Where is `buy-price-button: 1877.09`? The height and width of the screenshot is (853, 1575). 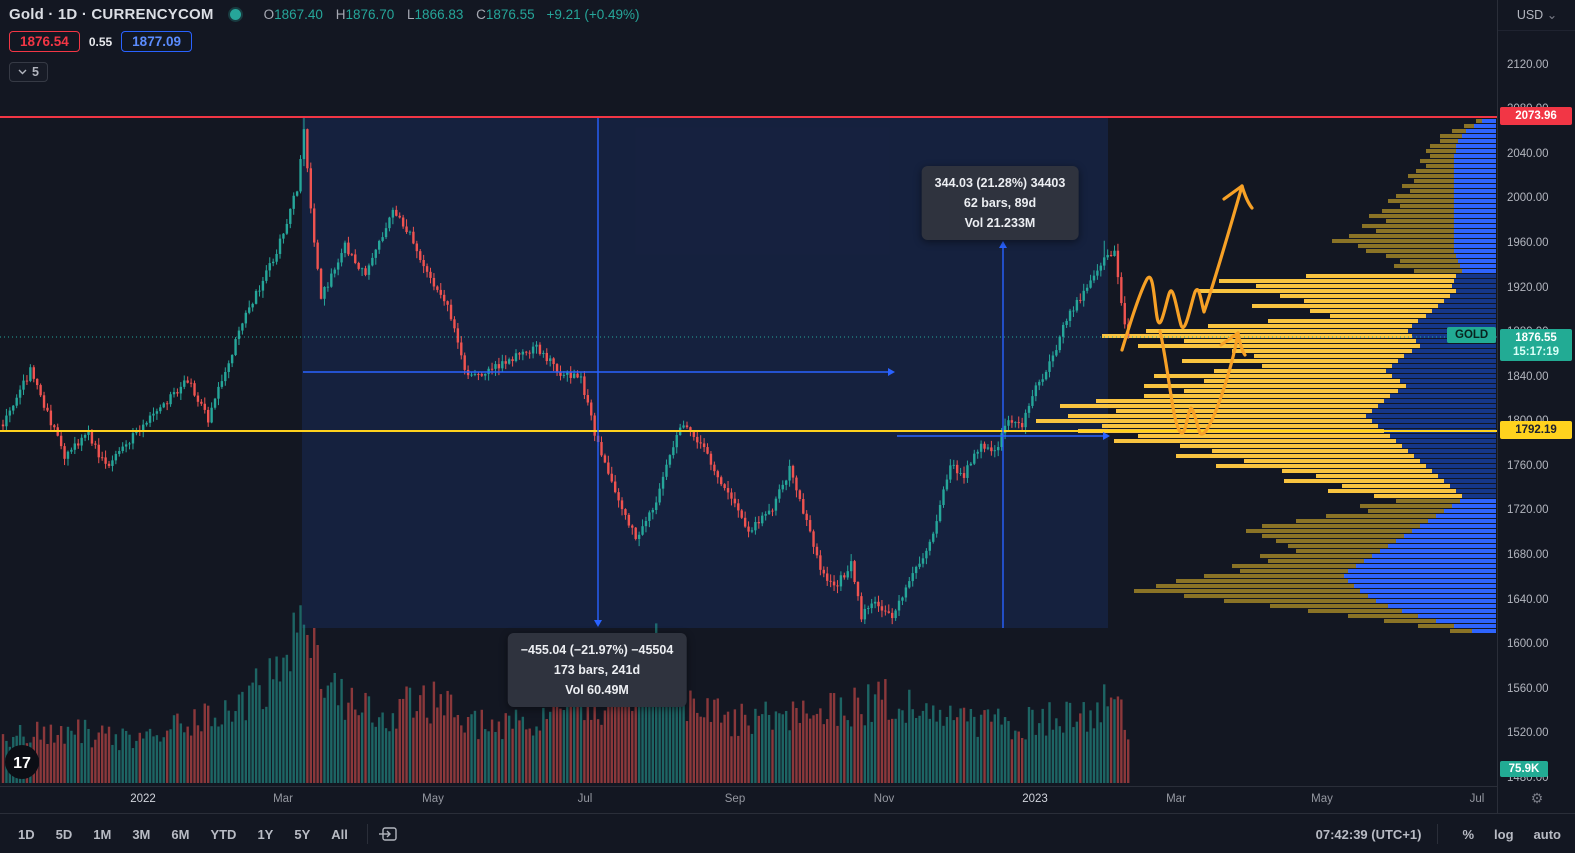 buy-price-button: 1877.09 is located at coordinates (156, 41).